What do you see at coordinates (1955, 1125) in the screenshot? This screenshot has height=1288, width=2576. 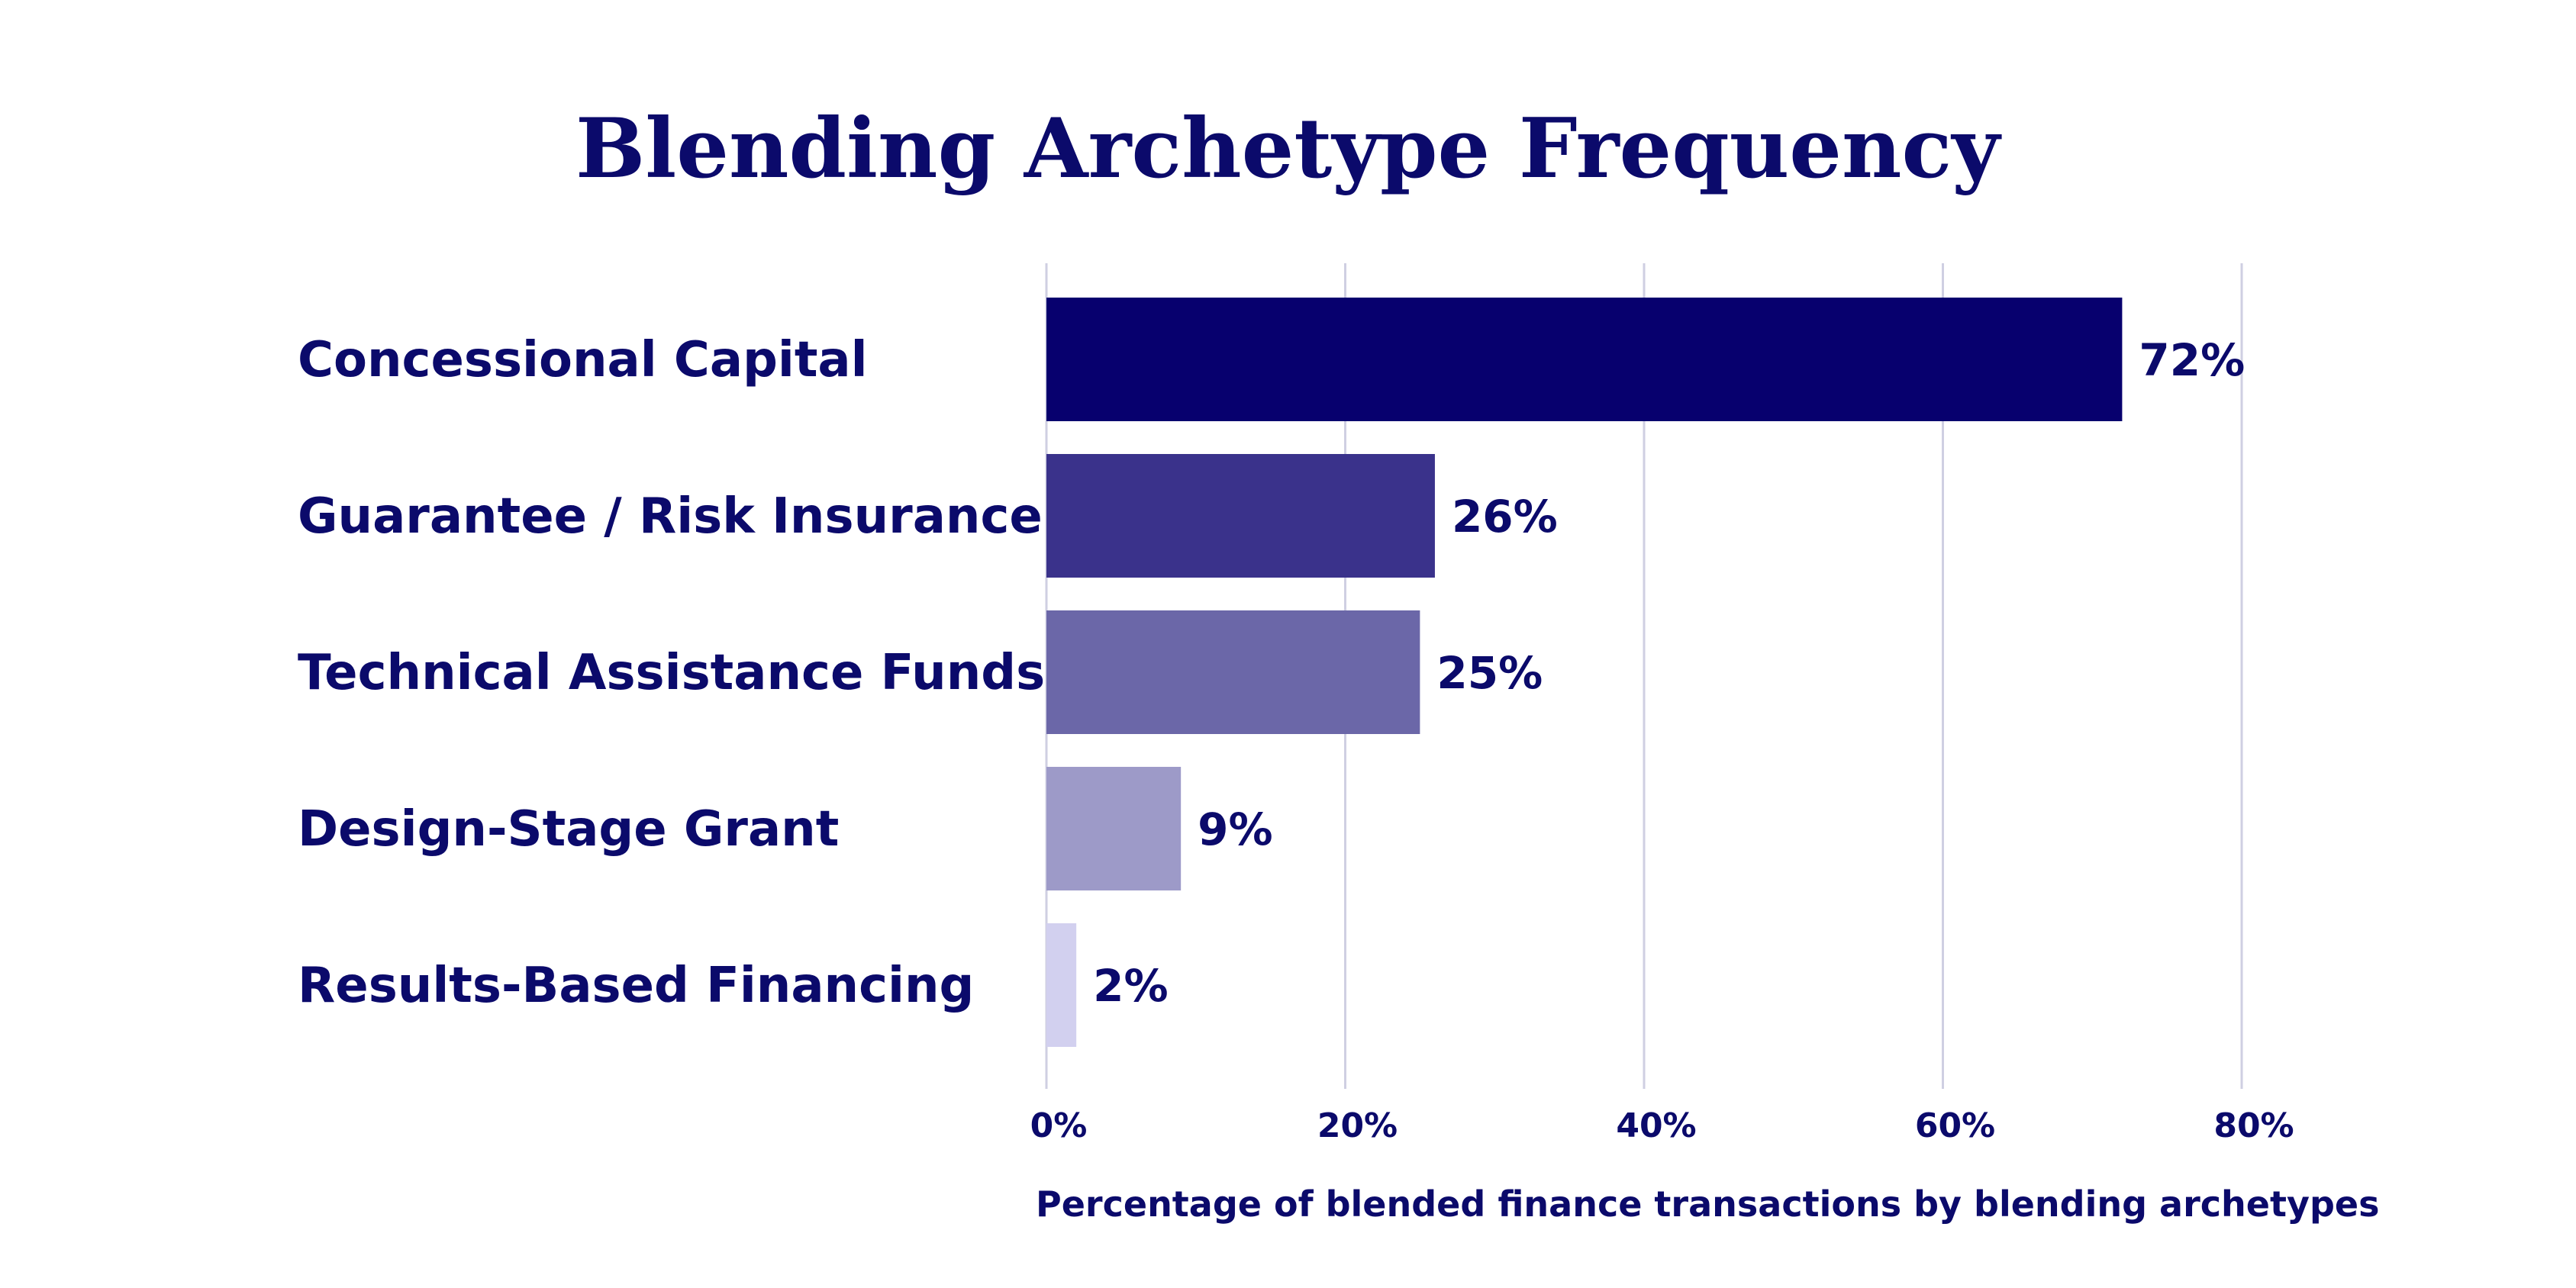 I see `x-tick-label: 60%` at bounding box center [1955, 1125].